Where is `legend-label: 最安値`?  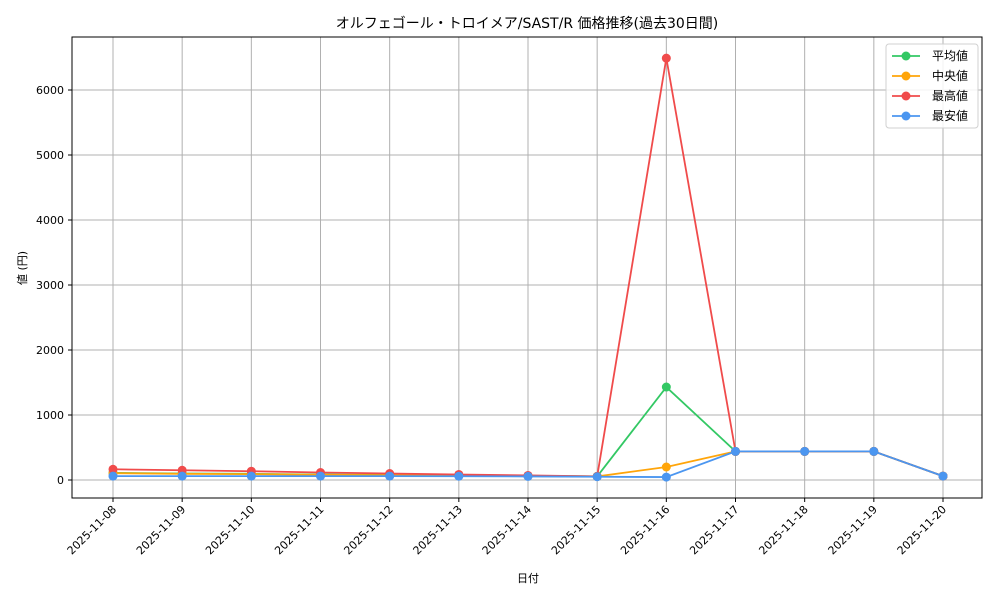 legend-label: 最安値 is located at coordinates (950, 115).